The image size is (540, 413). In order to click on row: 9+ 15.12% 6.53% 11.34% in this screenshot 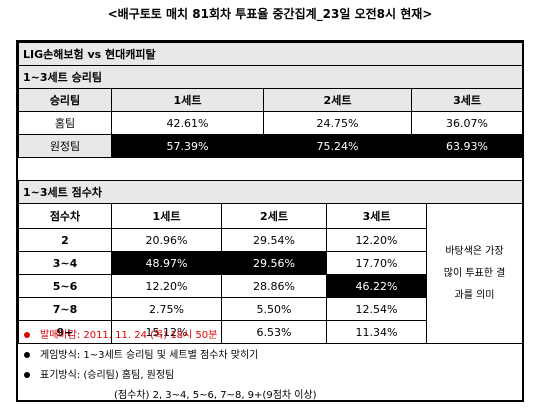, I will do `click(270, 332)`.